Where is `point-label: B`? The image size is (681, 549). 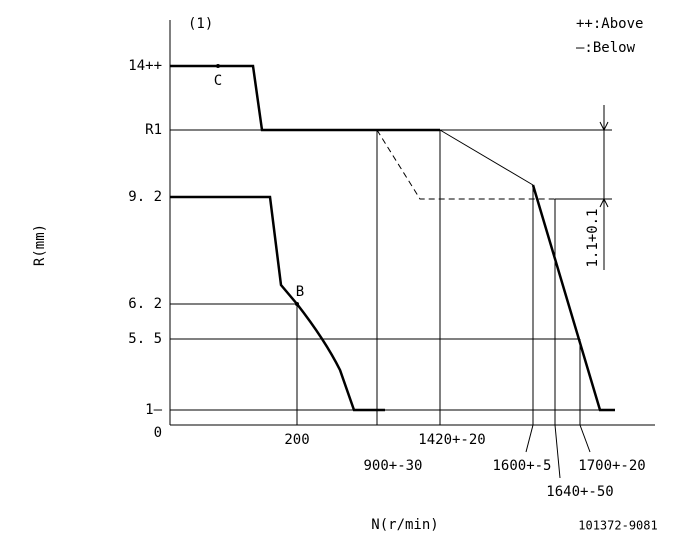
point-label: B is located at coordinates (300, 292).